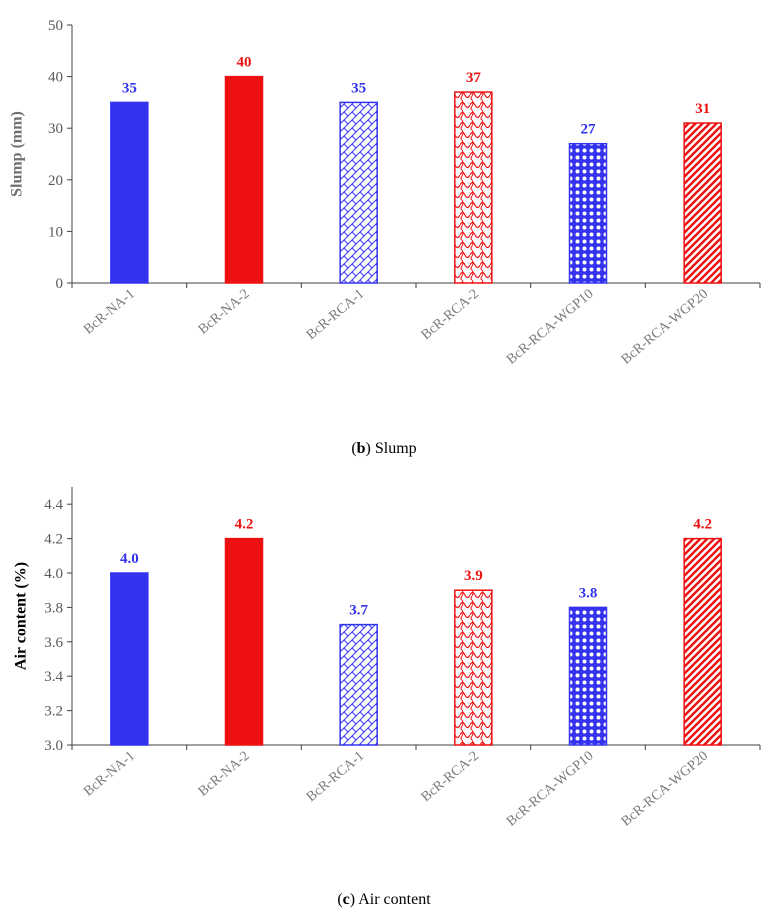 The width and height of the screenshot is (768, 918). I want to click on y-tick-label: 4.2, so click(53, 540).